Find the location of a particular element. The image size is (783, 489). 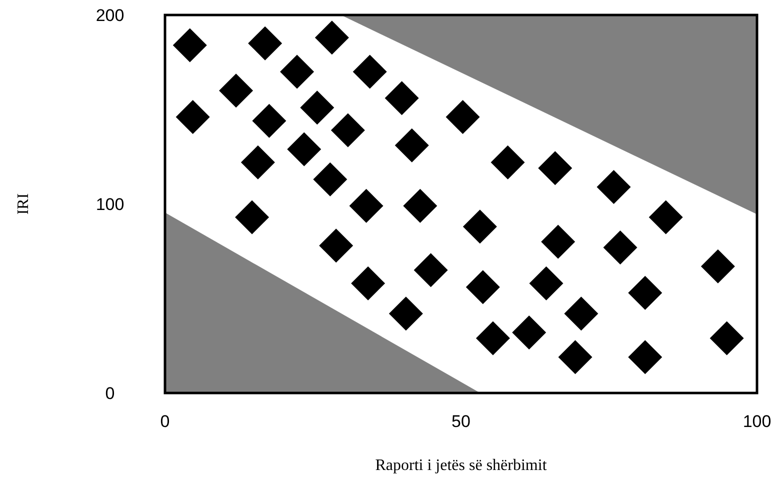

y-tick-label: 200 is located at coordinates (110, 15).